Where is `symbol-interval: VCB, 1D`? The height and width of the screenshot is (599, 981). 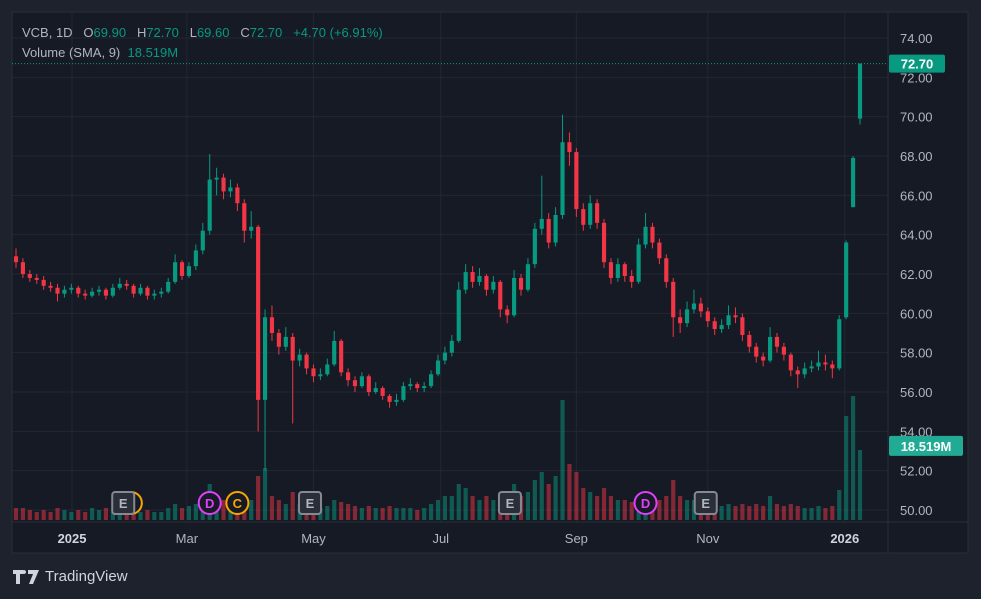
symbol-interval: VCB, 1D is located at coordinates (47, 32).